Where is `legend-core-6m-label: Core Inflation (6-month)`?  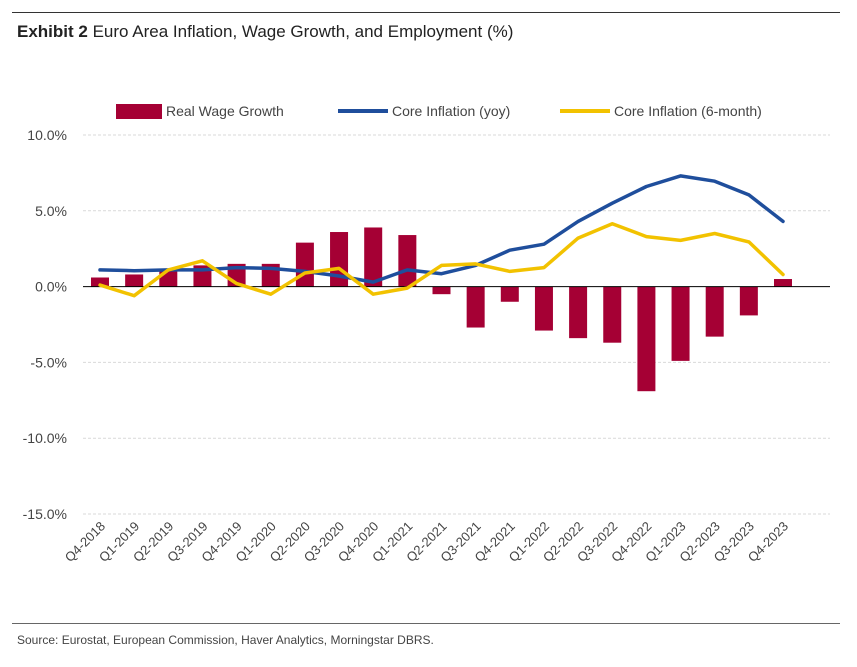
legend-core-6m-label: Core Inflation (6-month) is located at coordinates (688, 111).